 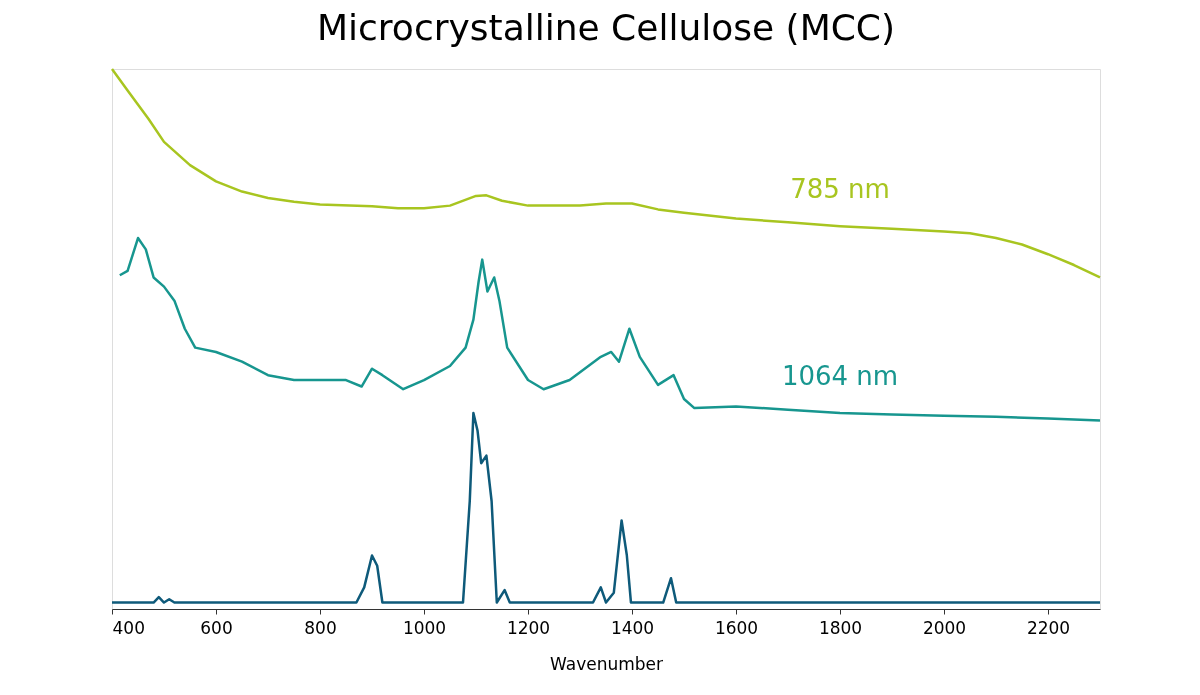 I want to click on x-axis-title: Wavenumber, so click(x=606, y=663).